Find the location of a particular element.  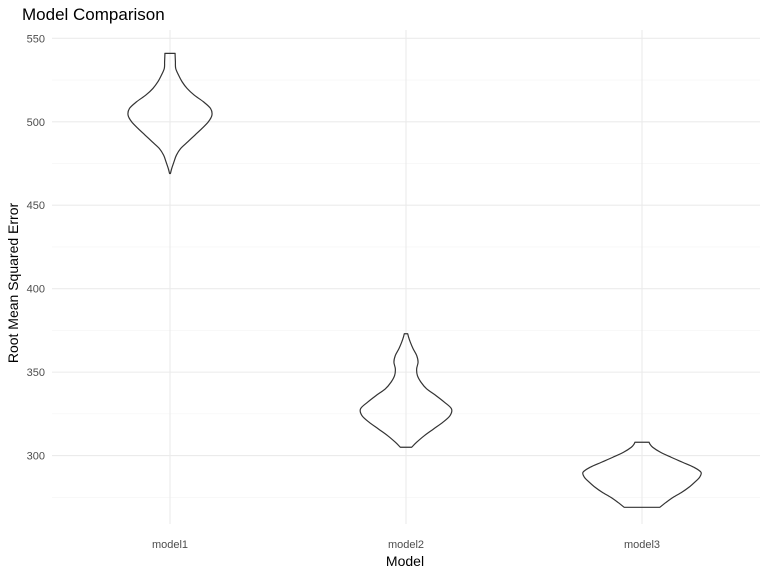

violin-model3 is located at coordinates (642, 474).